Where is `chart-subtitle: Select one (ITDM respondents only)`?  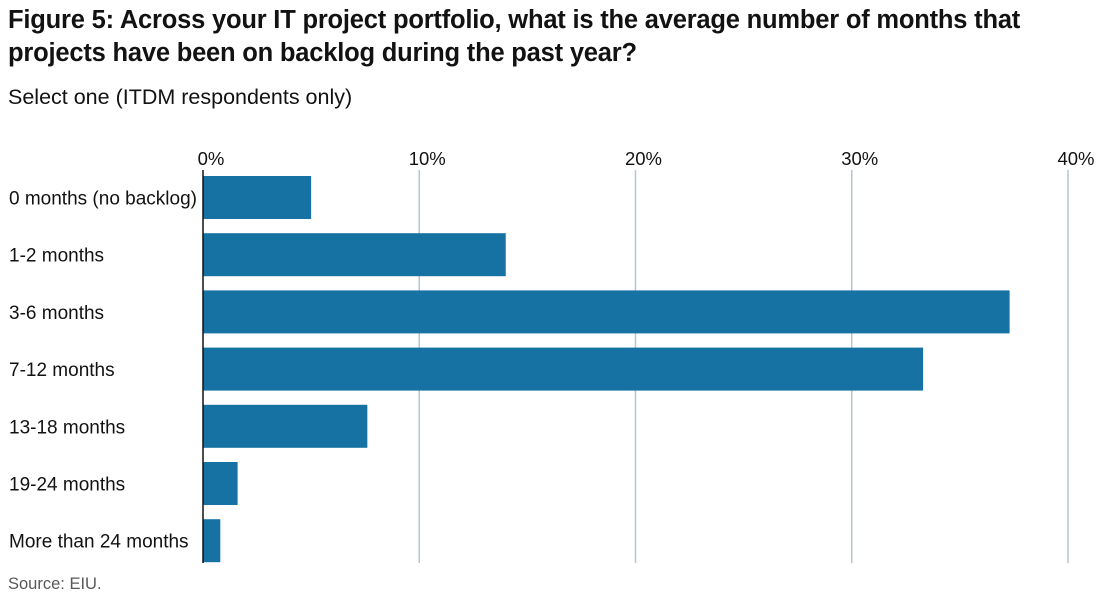
chart-subtitle: Select one (ITDM respondents only) is located at coordinates (180, 97).